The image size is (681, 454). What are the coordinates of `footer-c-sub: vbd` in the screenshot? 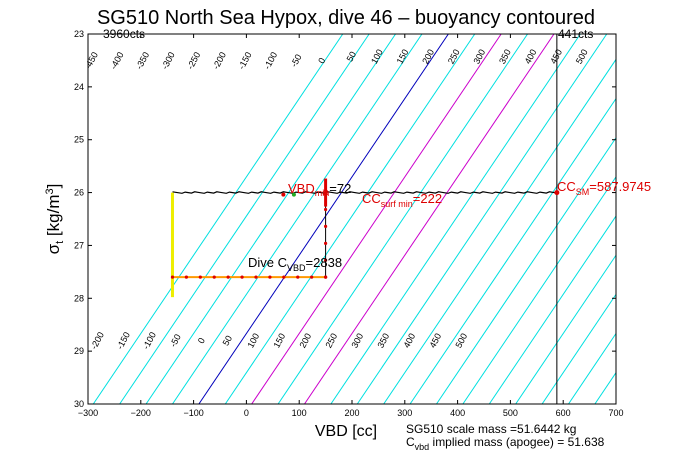 It's located at (422, 447).